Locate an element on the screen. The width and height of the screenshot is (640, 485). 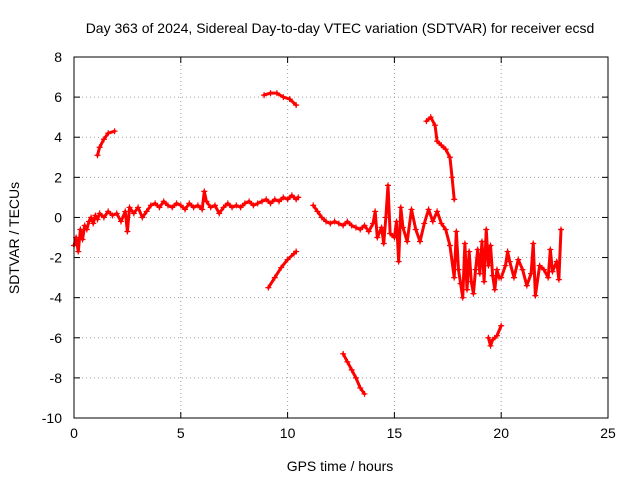
y-tick-label: 6 is located at coordinates (58, 97).